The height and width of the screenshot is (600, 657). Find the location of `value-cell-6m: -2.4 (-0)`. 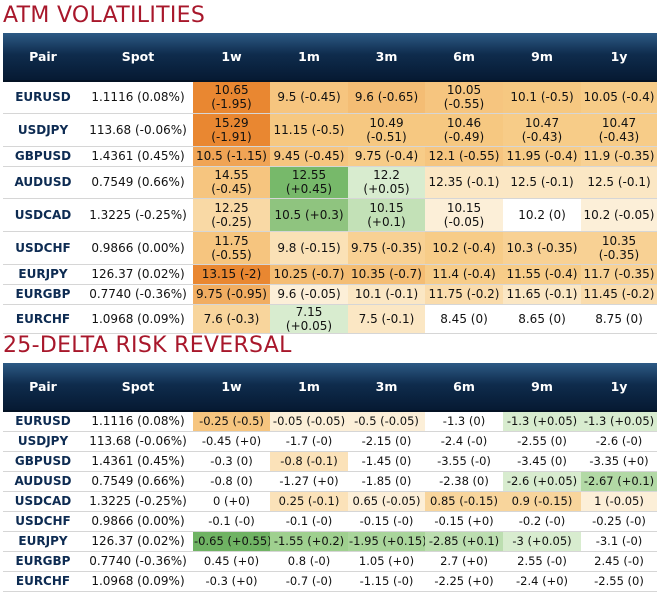

value-cell-6m: -2.4 (-0) is located at coordinates (464, 441).